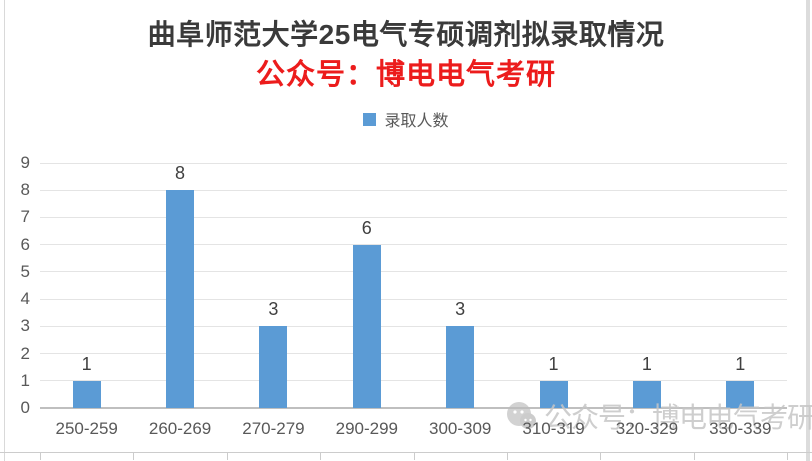 This screenshot has height=461, width=812. I want to click on x-axis-tick-label: 310-319, so click(553, 428).